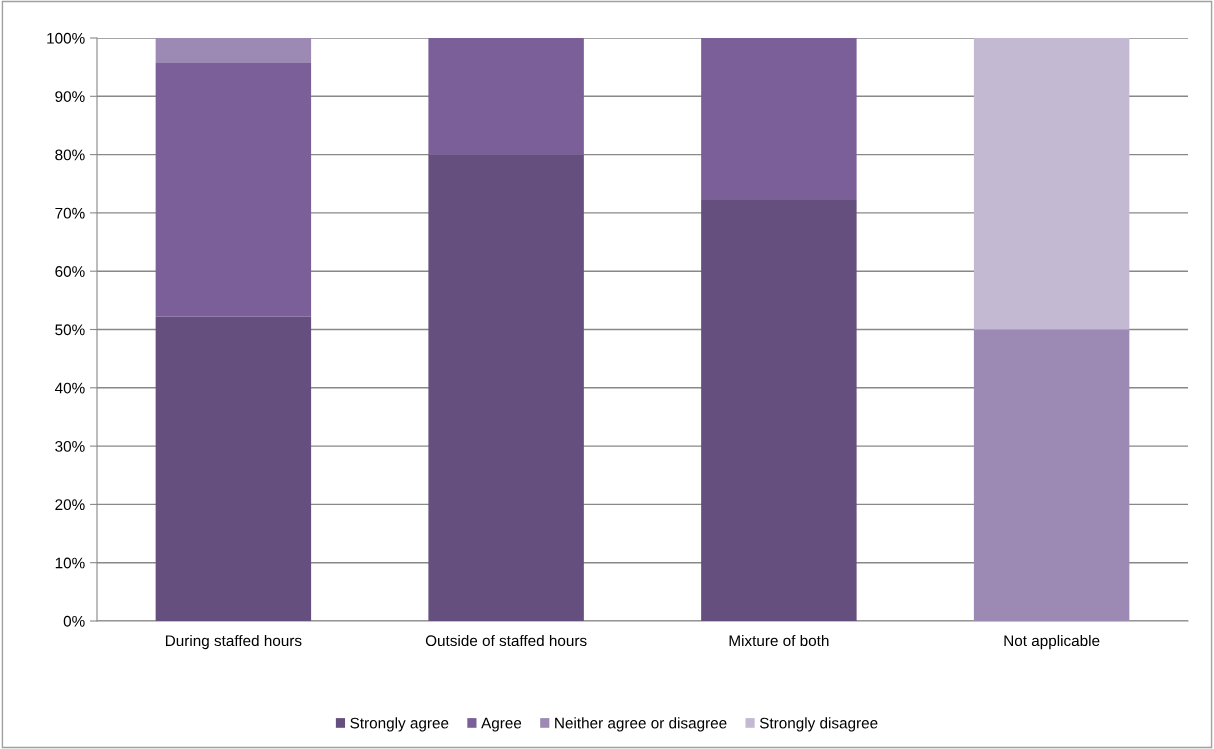 The image size is (1214, 749). What do you see at coordinates (641, 724) in the screenshot?
I see `legend-label: Neither agree or disagree` at bounding box center [641, 724].